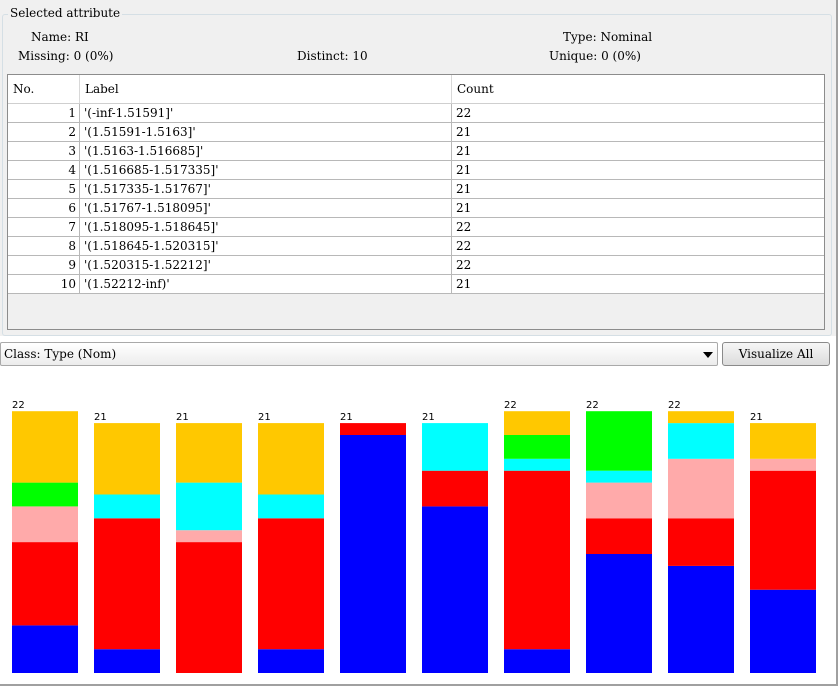 The width and height of the screenshot is (838, 689). What do you see at coordinates (266, 170) in the screenshot?
I see `cell-label: '(1.516685-1.517335]'` at bounding box center [266, 170].